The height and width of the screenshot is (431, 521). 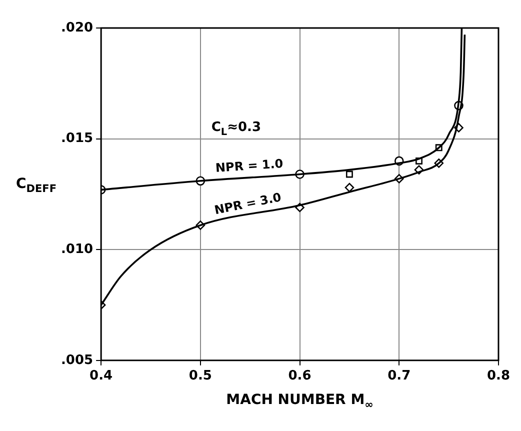 I want to click on text: NPR = 3.0, so click(x=247, y=204).